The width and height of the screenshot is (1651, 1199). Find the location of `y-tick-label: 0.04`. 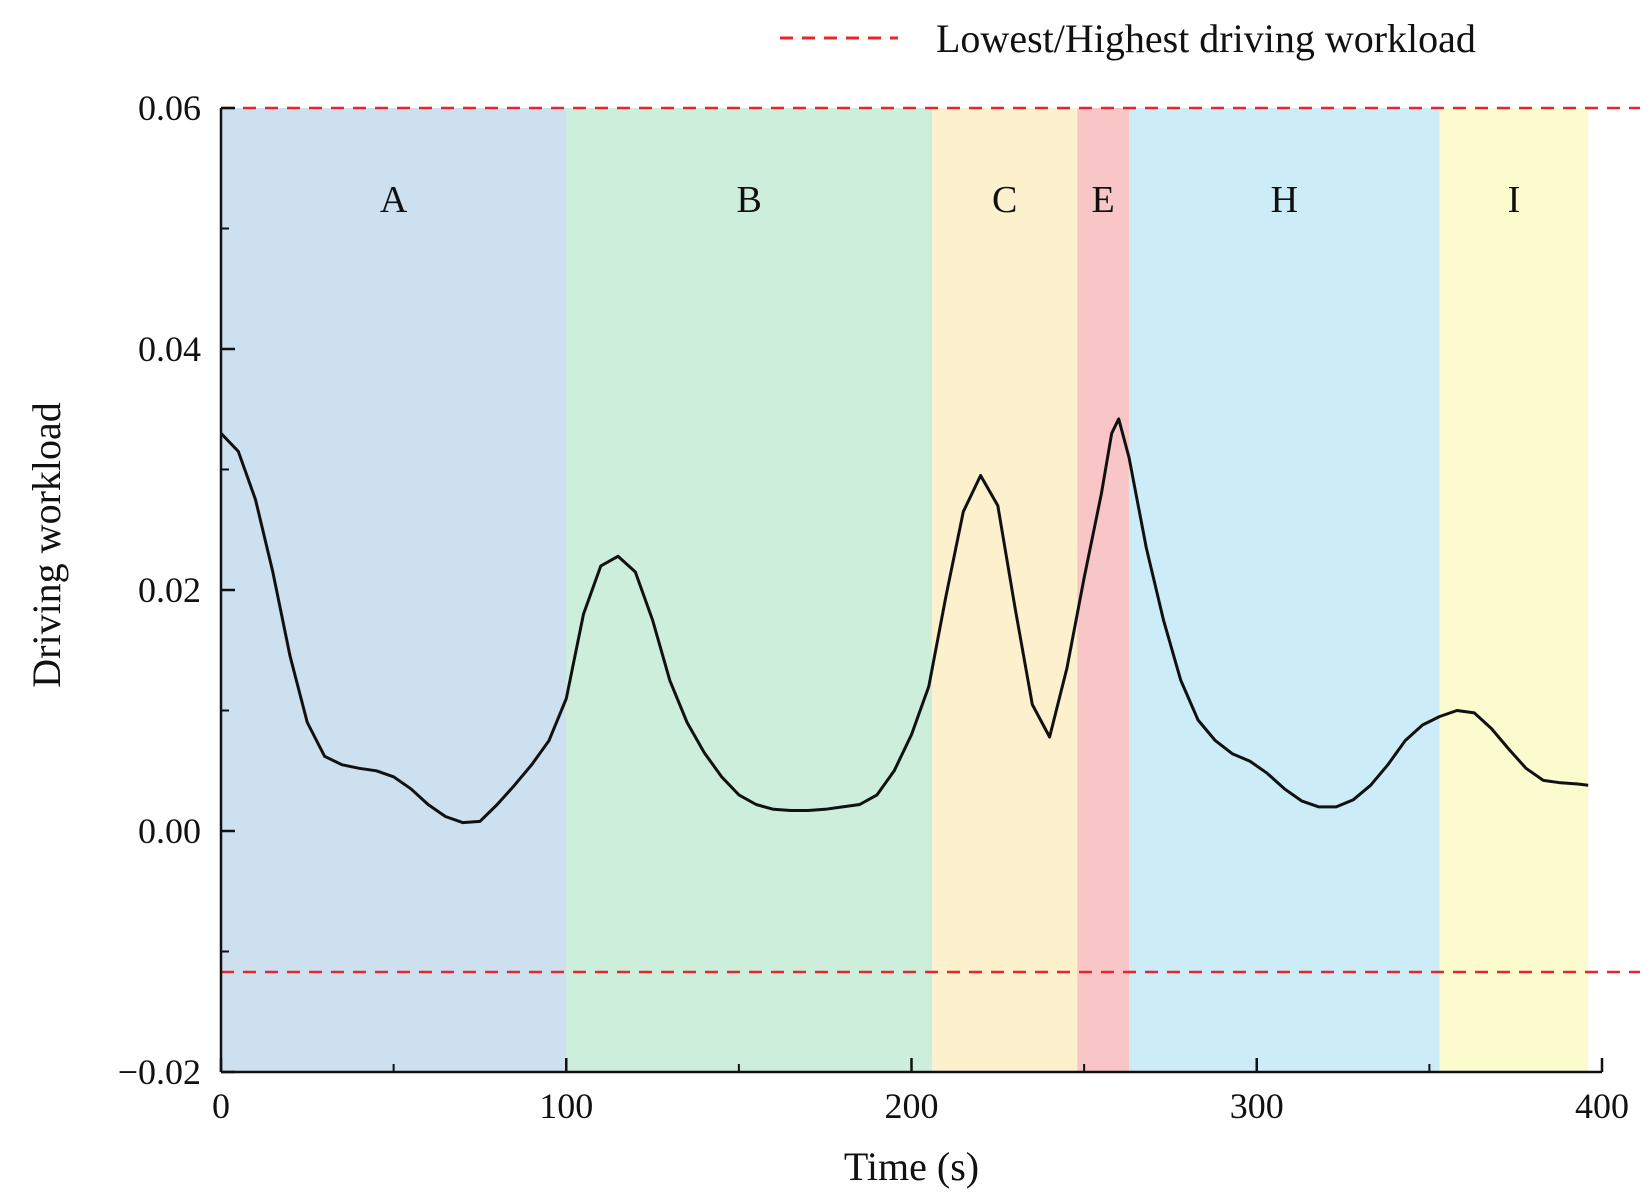

y-tick-label: 0.04 is located at coordinates (169, 349).